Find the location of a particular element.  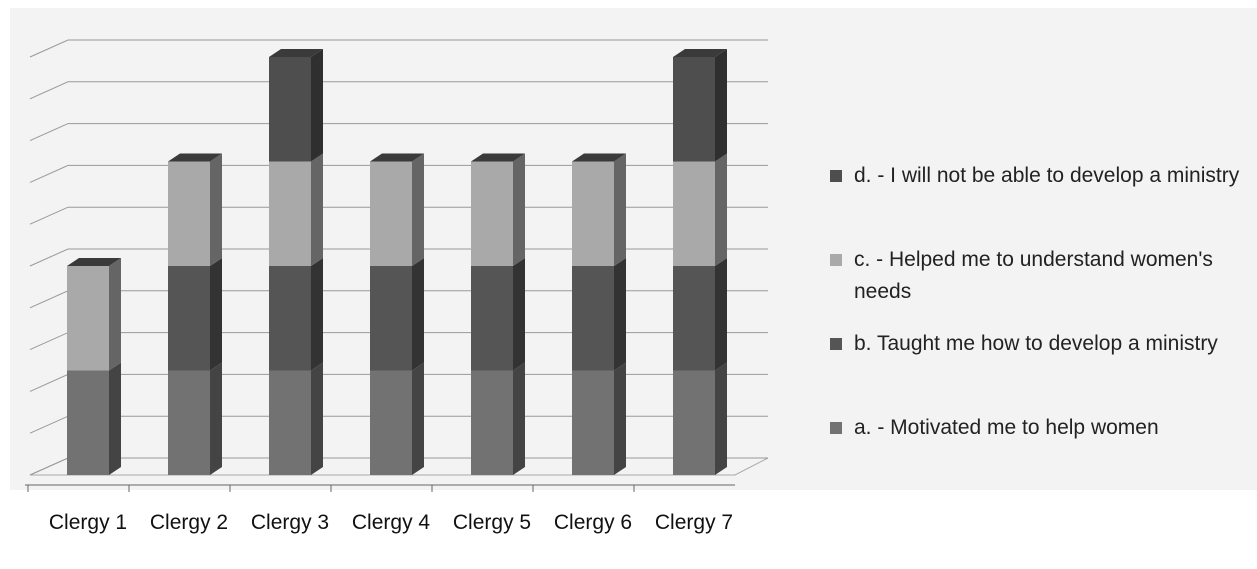

x-tick-label: Clergy 1 is located at coordinates (88, 522).